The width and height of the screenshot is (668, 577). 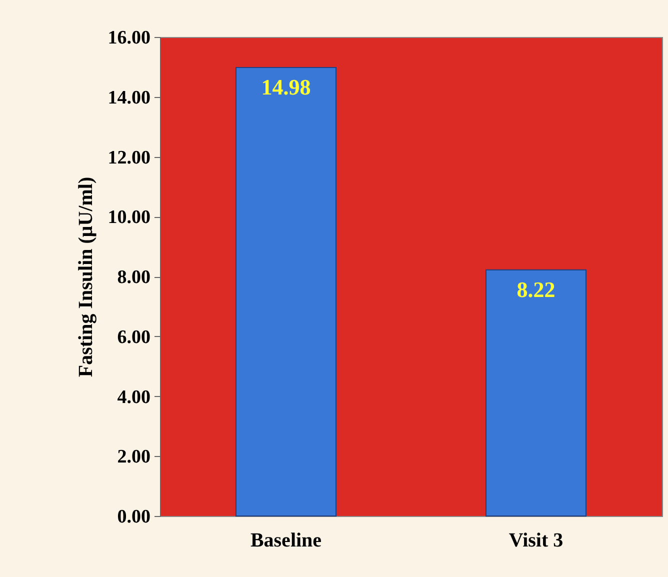 What do you see at coordinates (85, 277) in the screenshot?
I see `y-axis-title: Fasting Insulin (μU/ml)` at bounding box center [85, 277].